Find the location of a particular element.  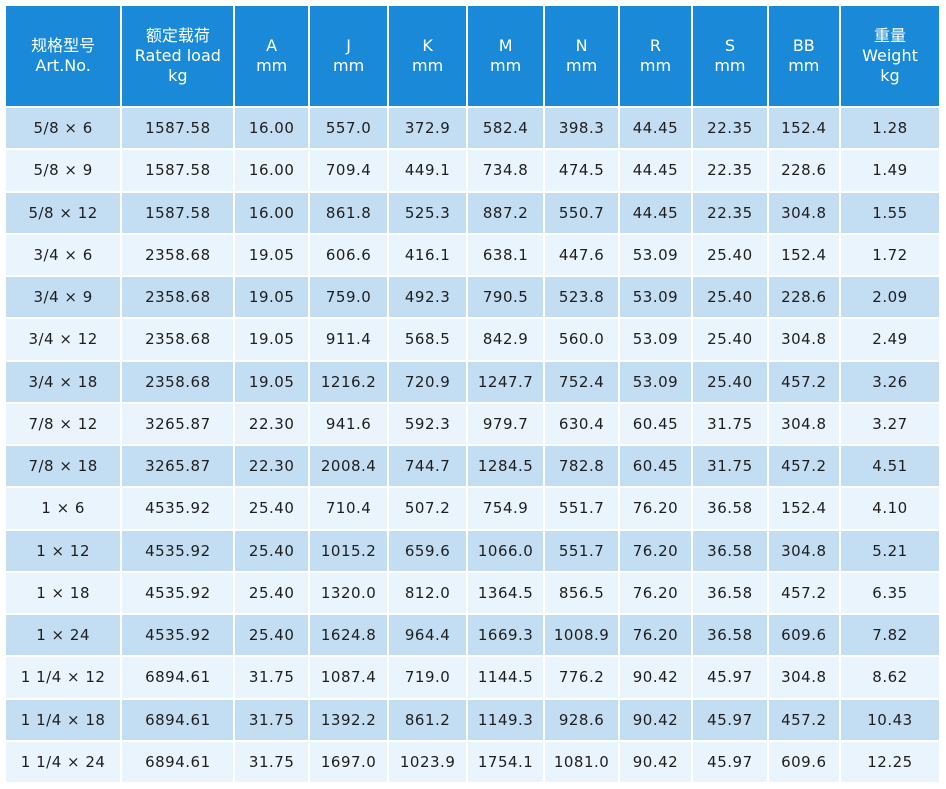

column-header-line1: 规格型号 is located at coordinates (63, 45).